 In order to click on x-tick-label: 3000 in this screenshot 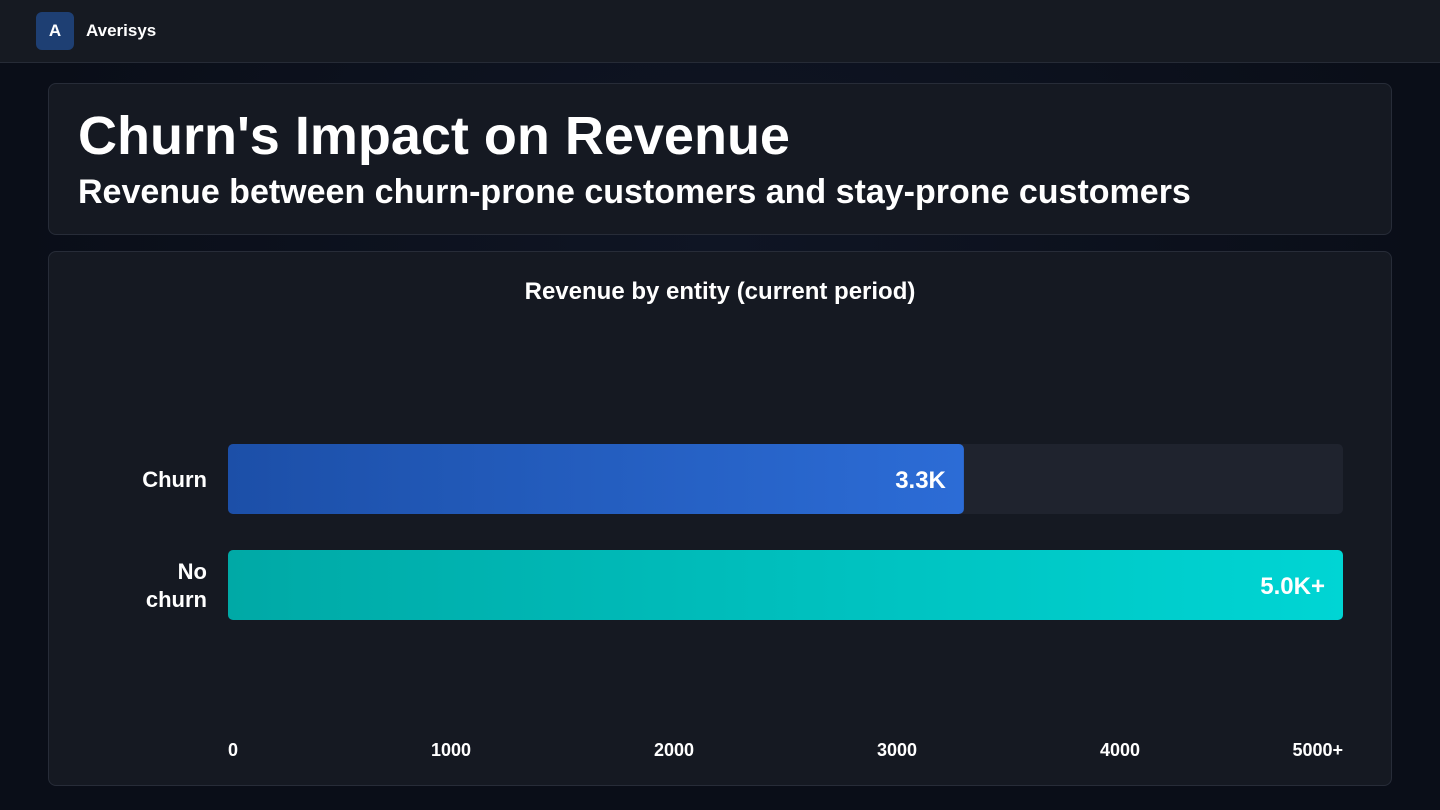, I will do `click(897, 750)`.